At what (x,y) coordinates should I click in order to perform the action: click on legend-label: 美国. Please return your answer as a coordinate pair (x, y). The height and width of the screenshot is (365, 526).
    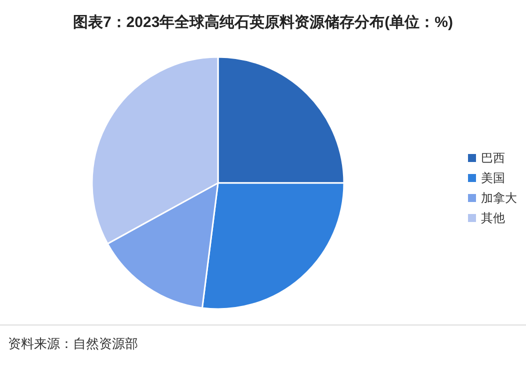
    Looking at the image, I should click on (493, 178).